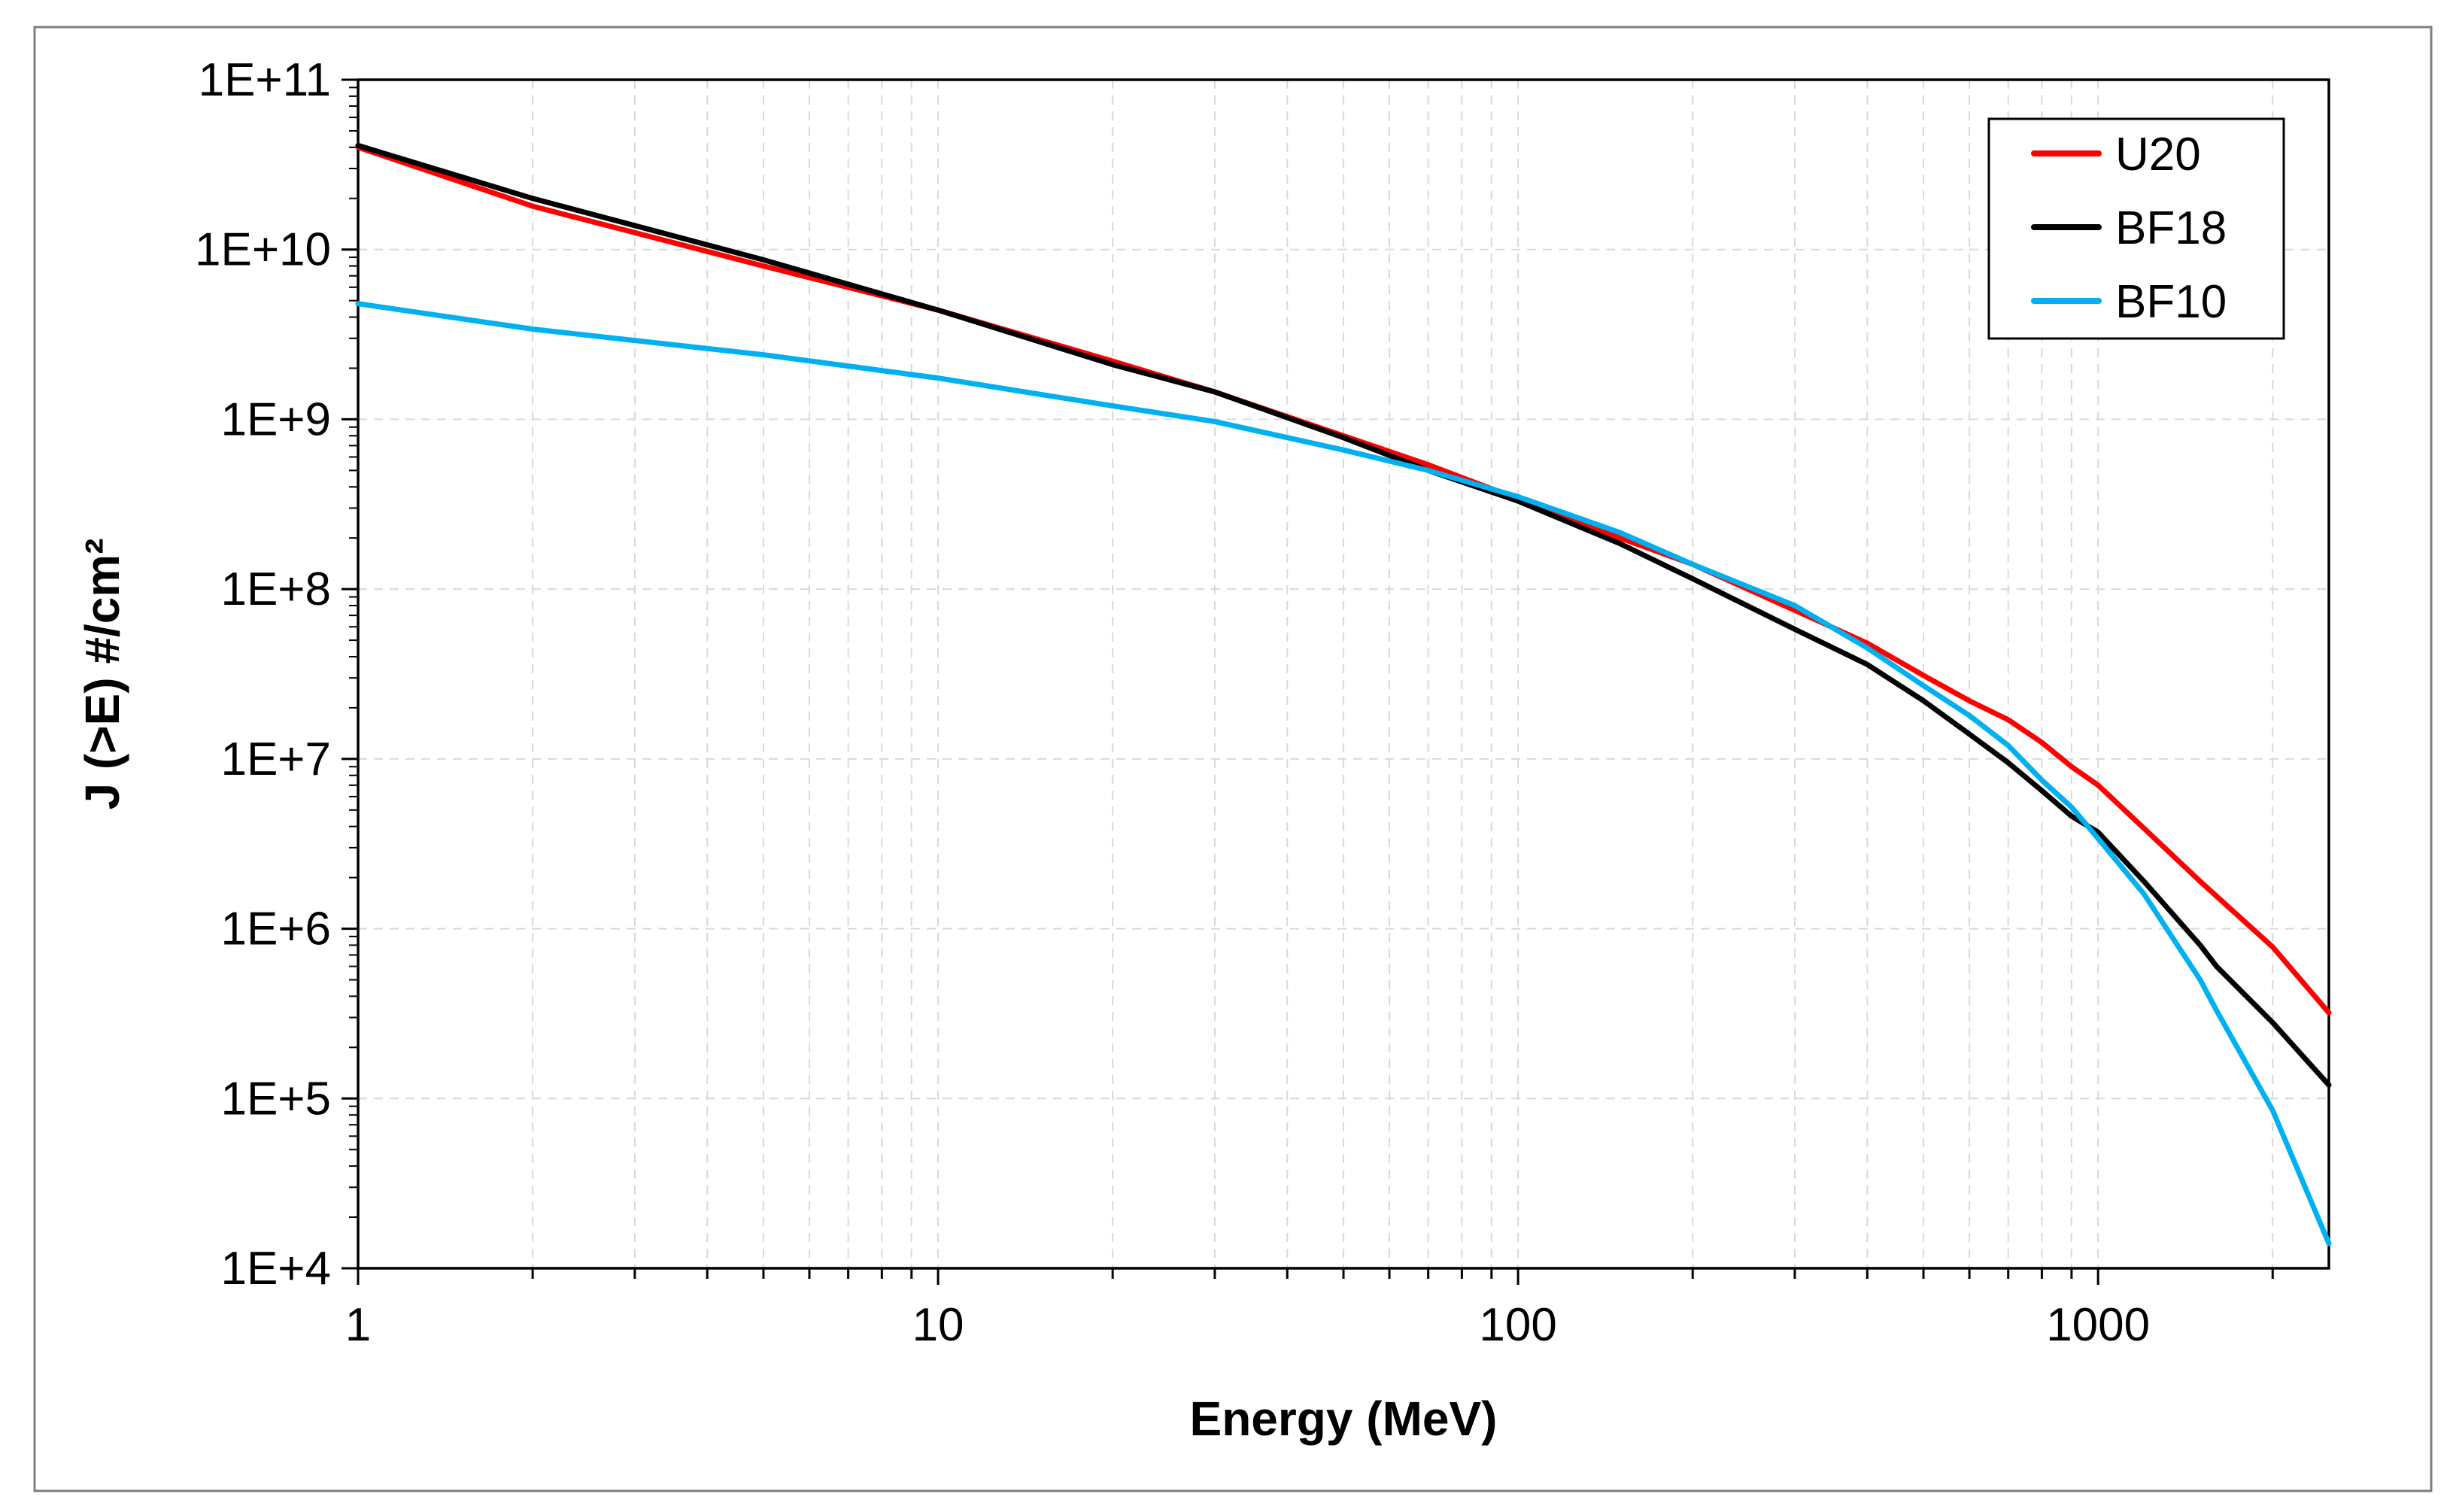  What do you see at coordinates (275, 419) in the screenshot?
I see `y-tick-label: 1E+9` at bounding box center [275, 419].